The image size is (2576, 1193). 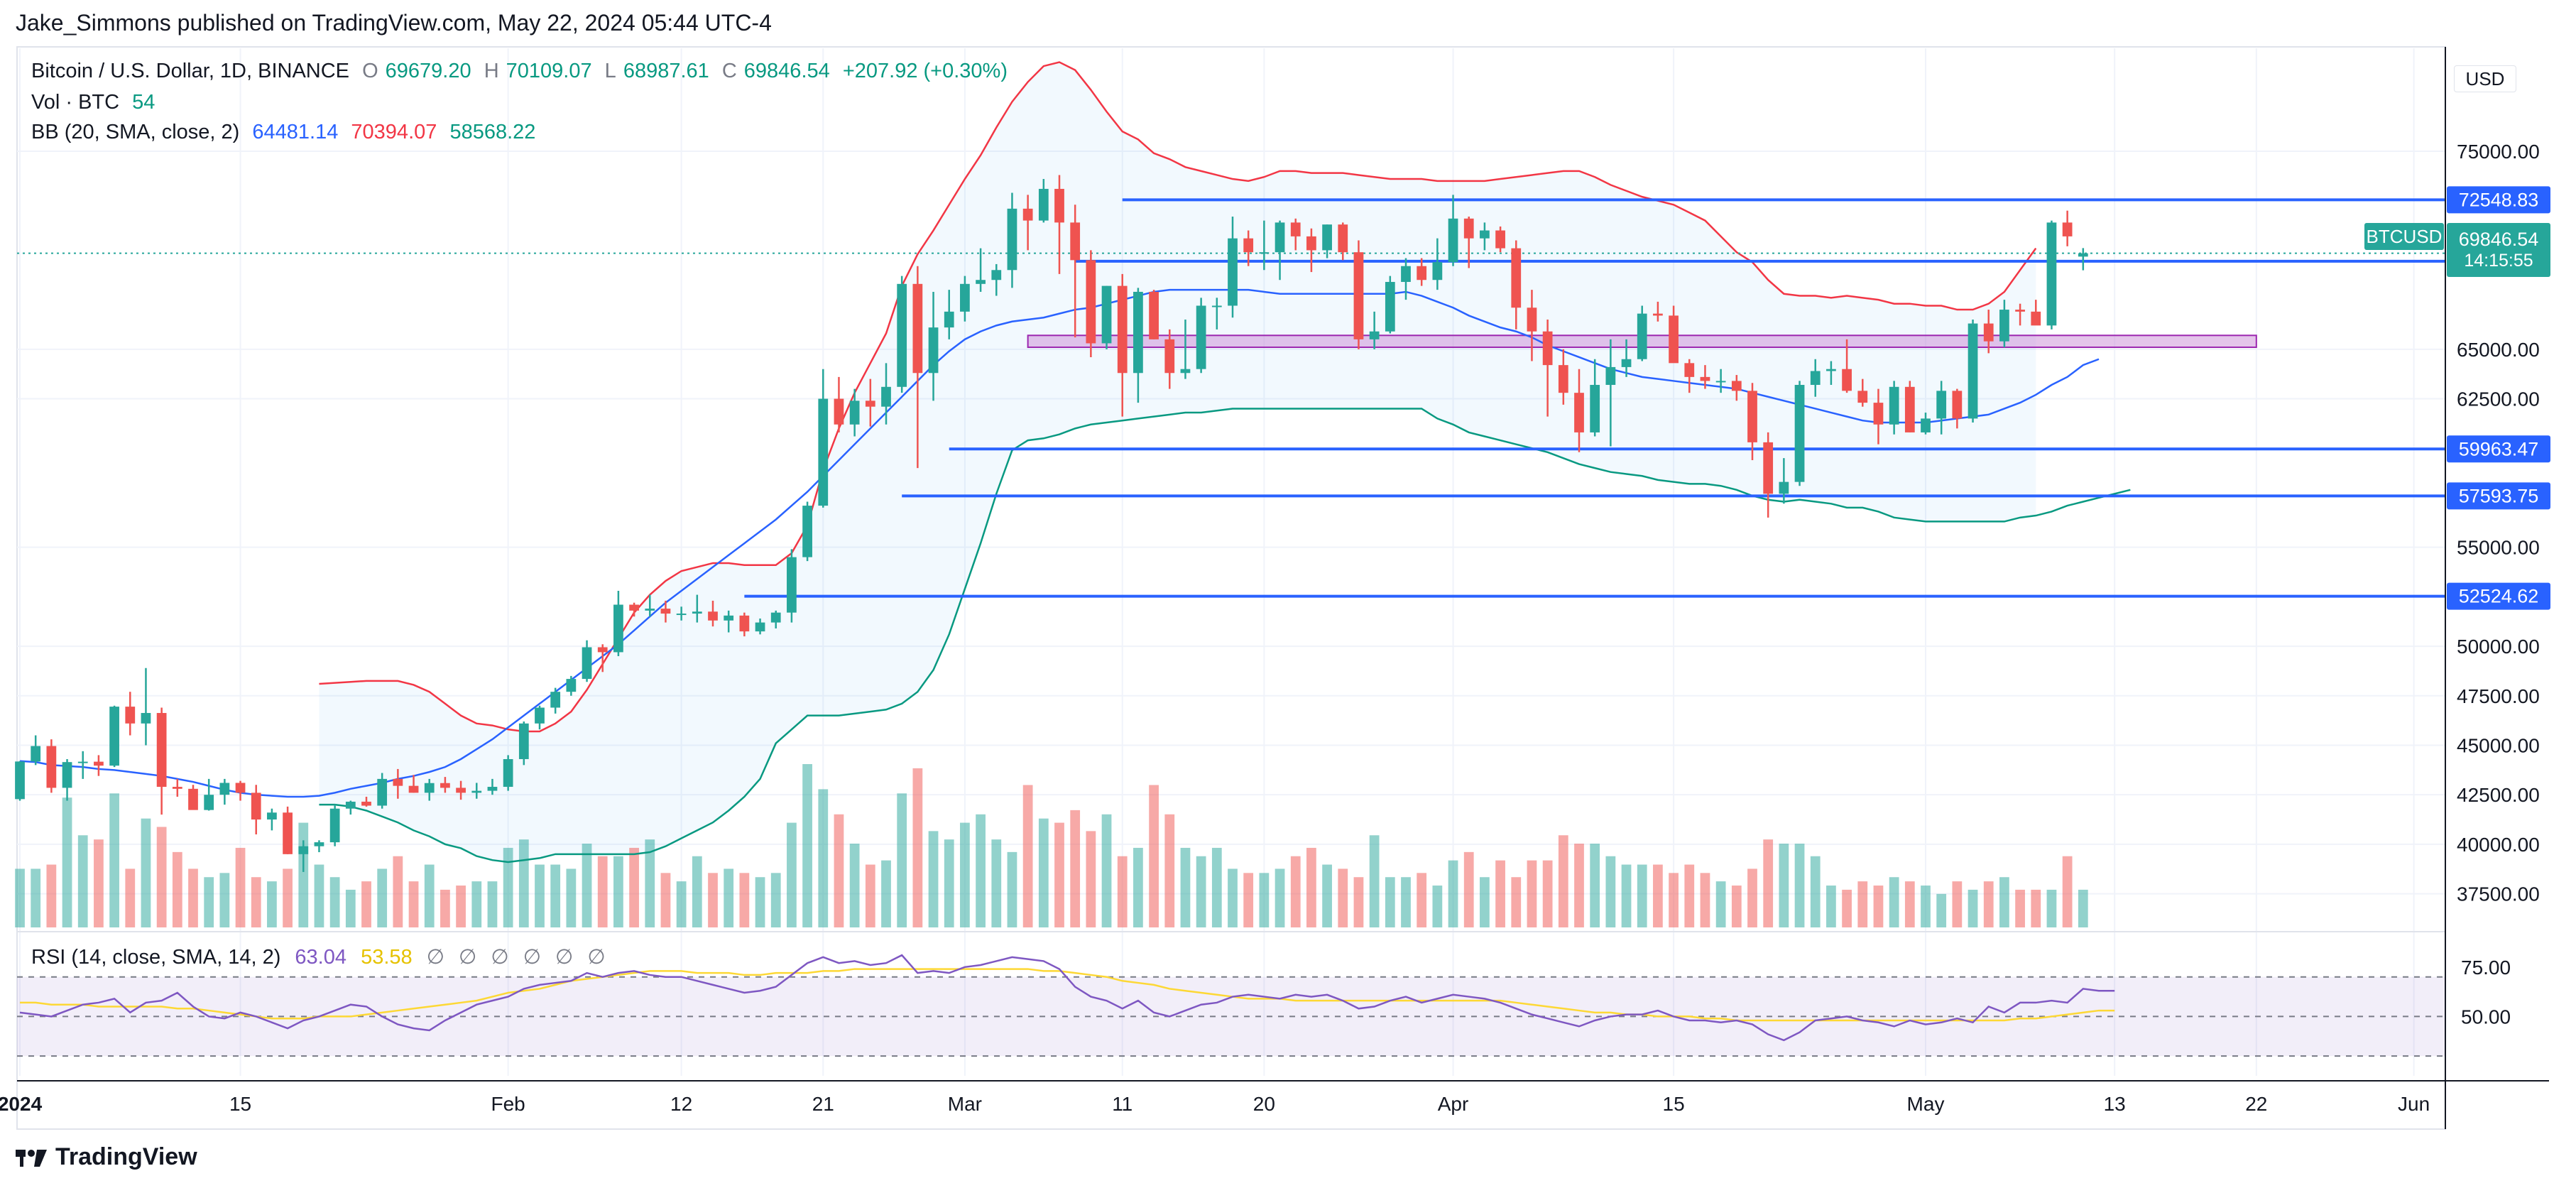 What do you see at coordinates (965, 1104) in the screenshot?
I see `time-tick-label: Mar` at bounding box center [965, 1104].